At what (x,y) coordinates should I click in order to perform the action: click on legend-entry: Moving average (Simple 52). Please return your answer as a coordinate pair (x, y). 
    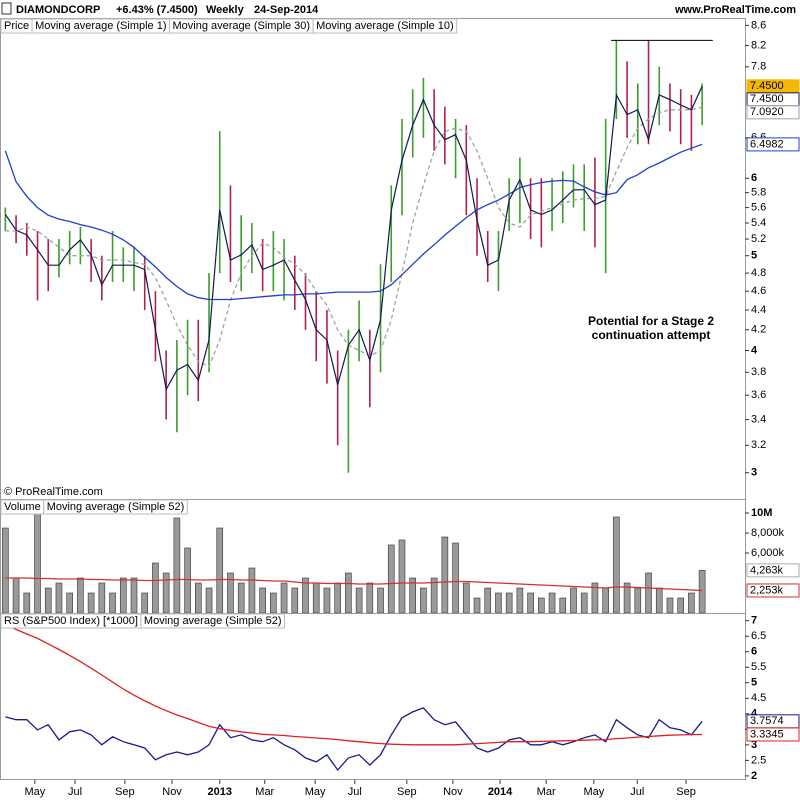
    Looking at the image, I should click on (213, 621).